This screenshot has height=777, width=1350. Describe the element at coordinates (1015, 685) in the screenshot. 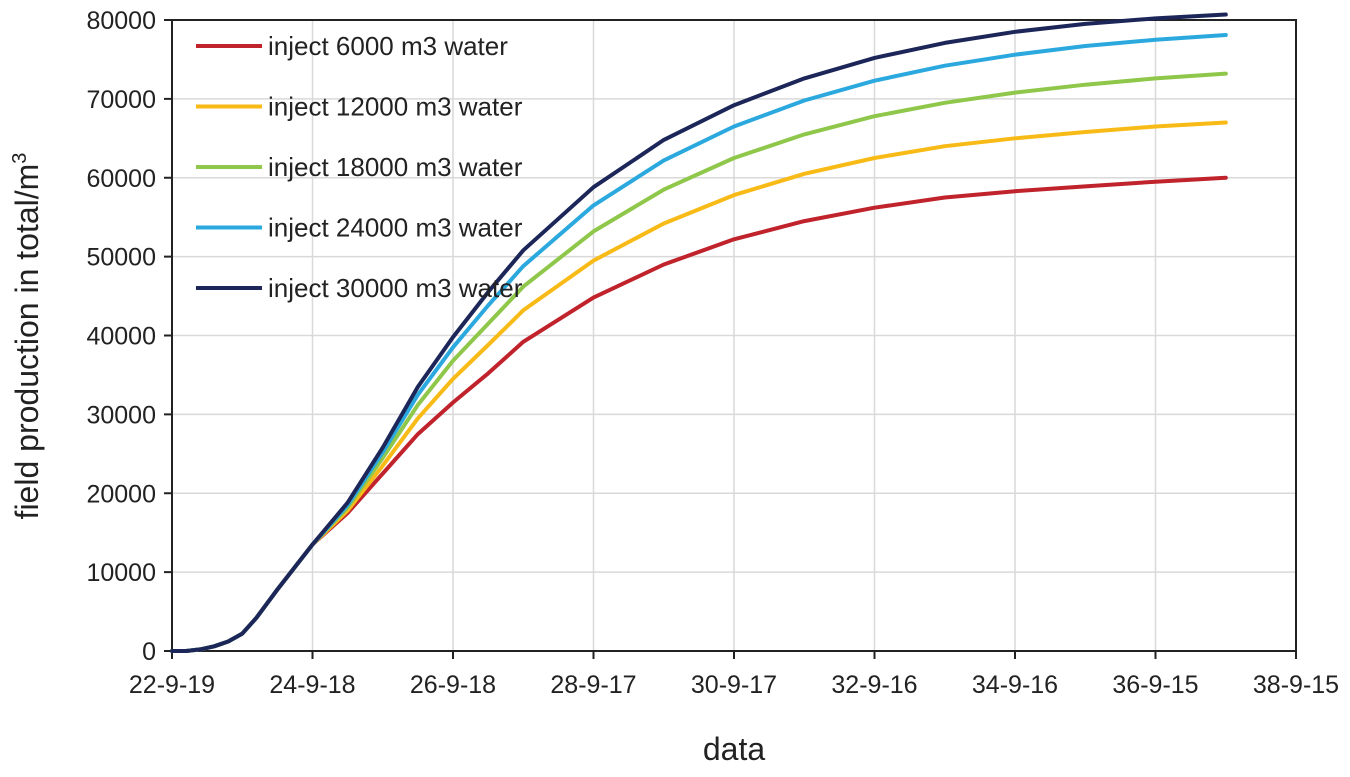

I see `x-tick-label: 34-9-16` at that location.